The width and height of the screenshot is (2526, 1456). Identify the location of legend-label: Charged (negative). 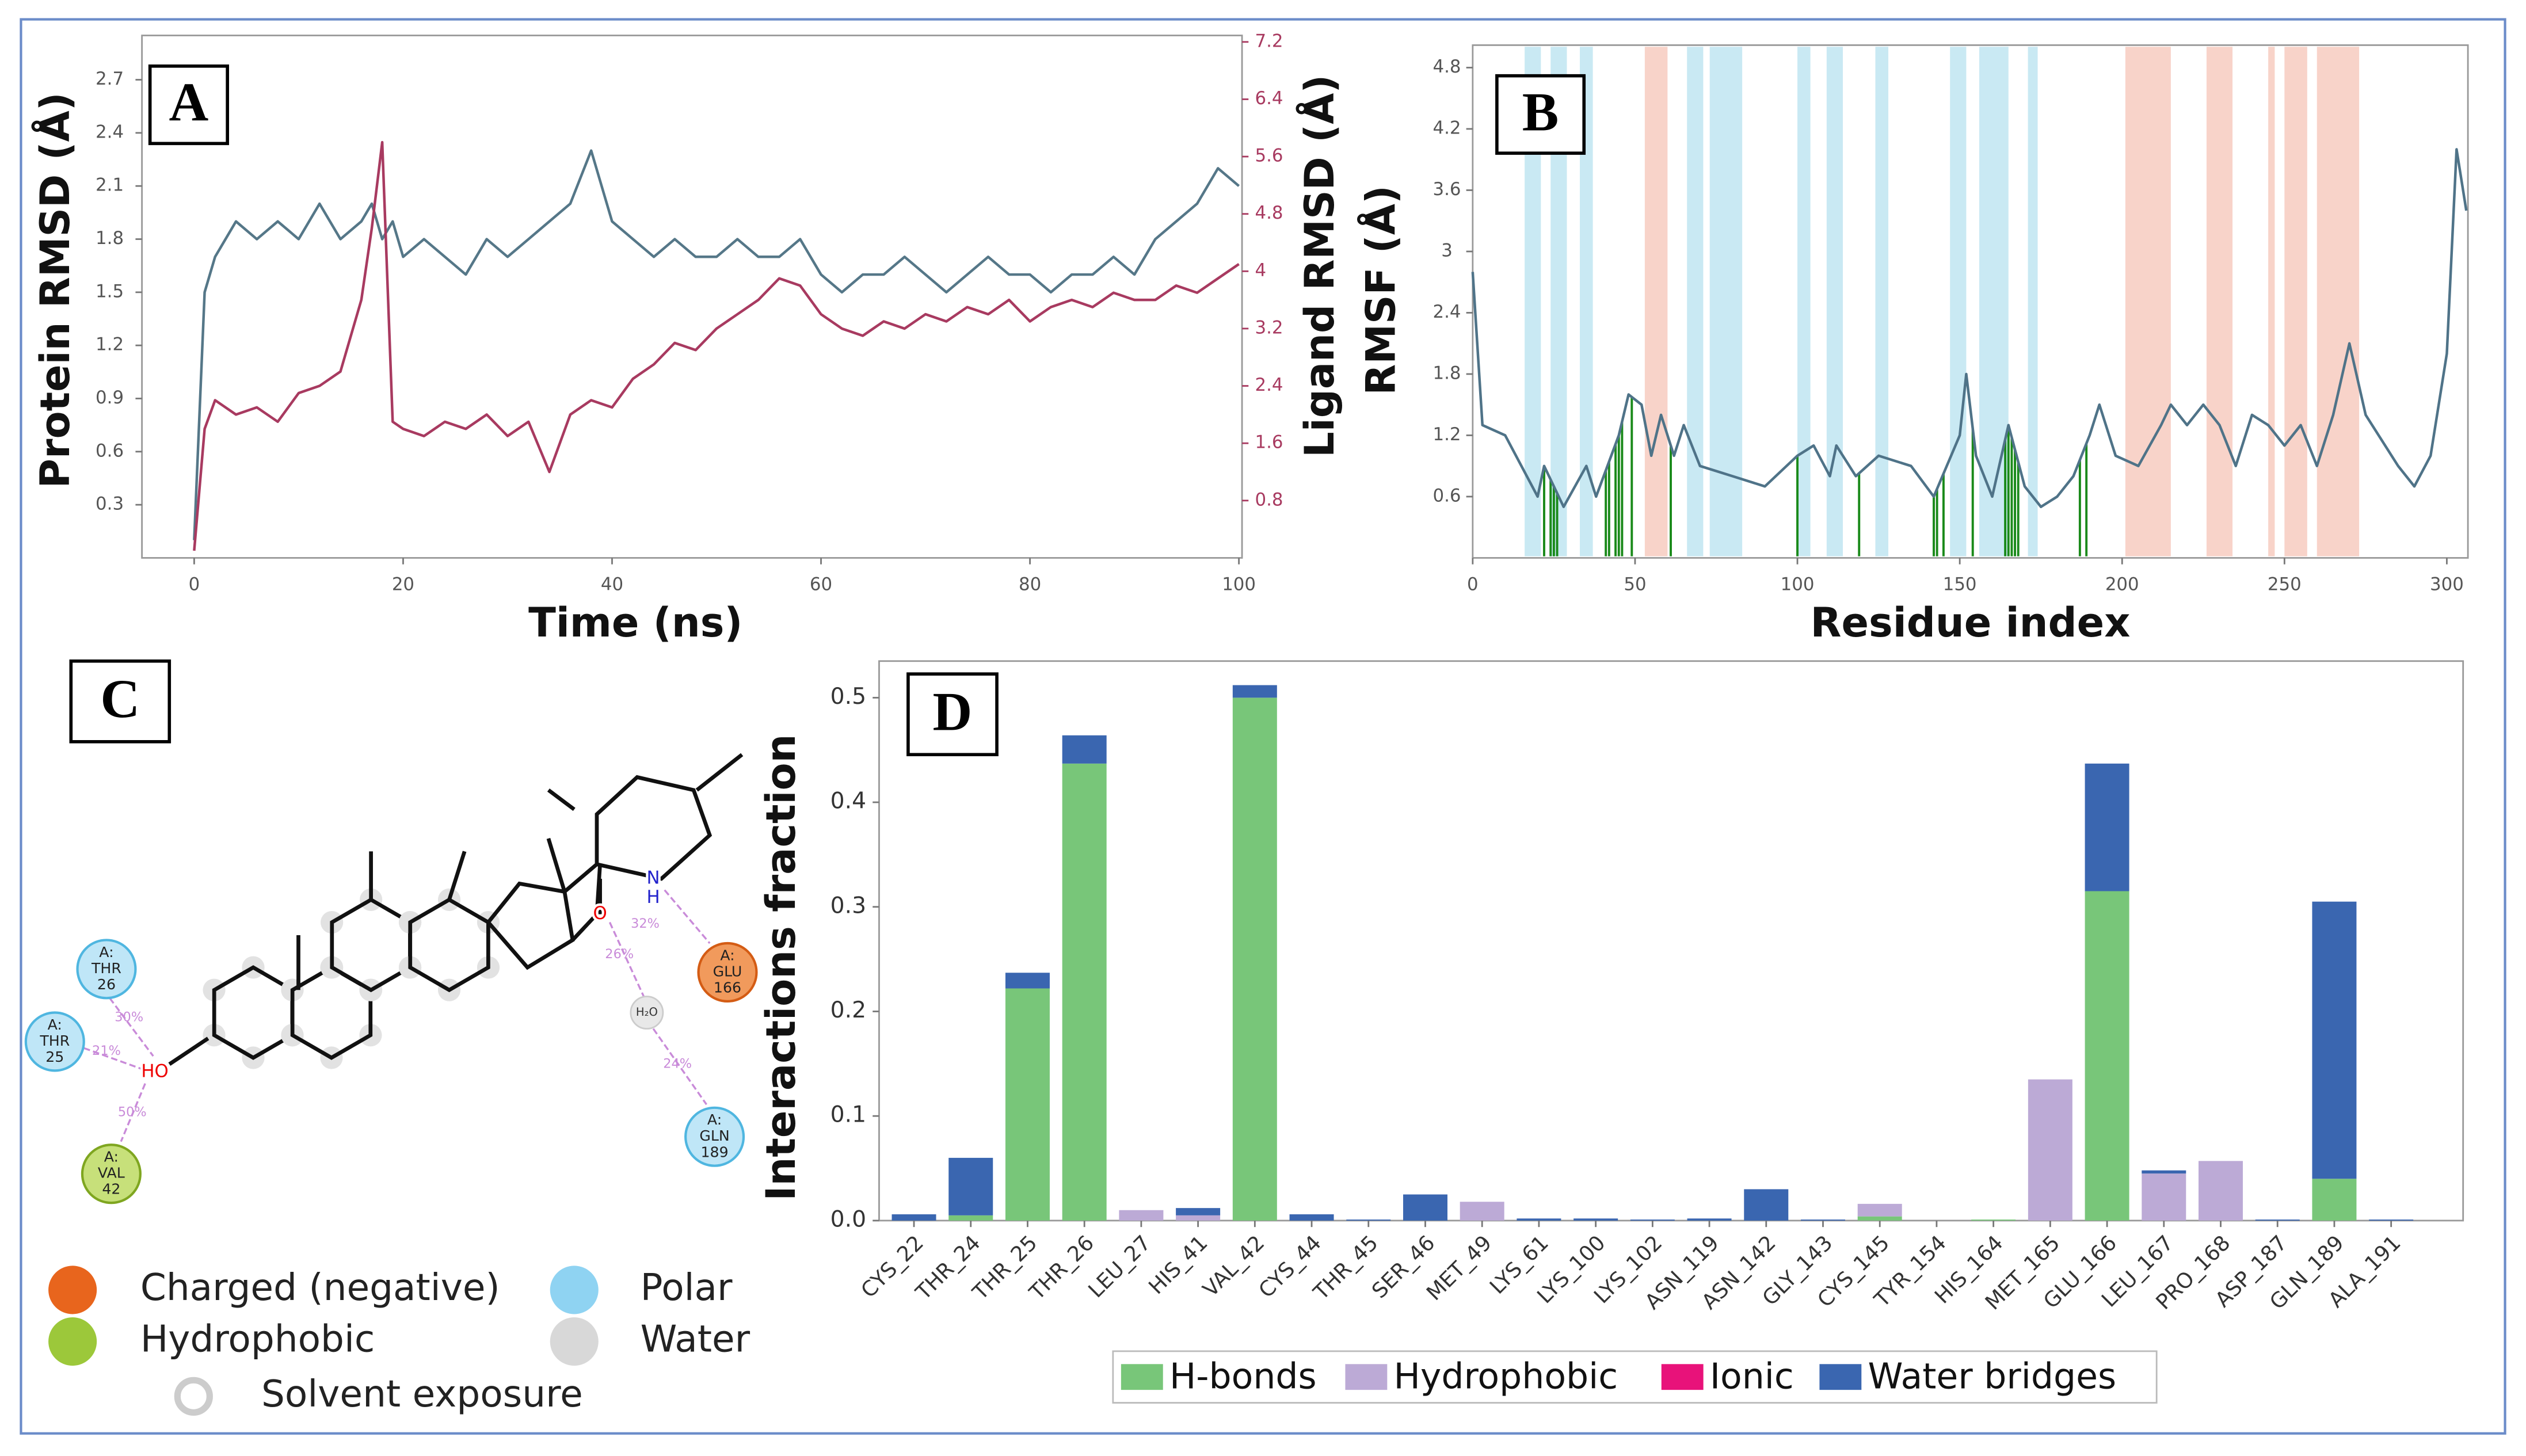
(320, 1287).